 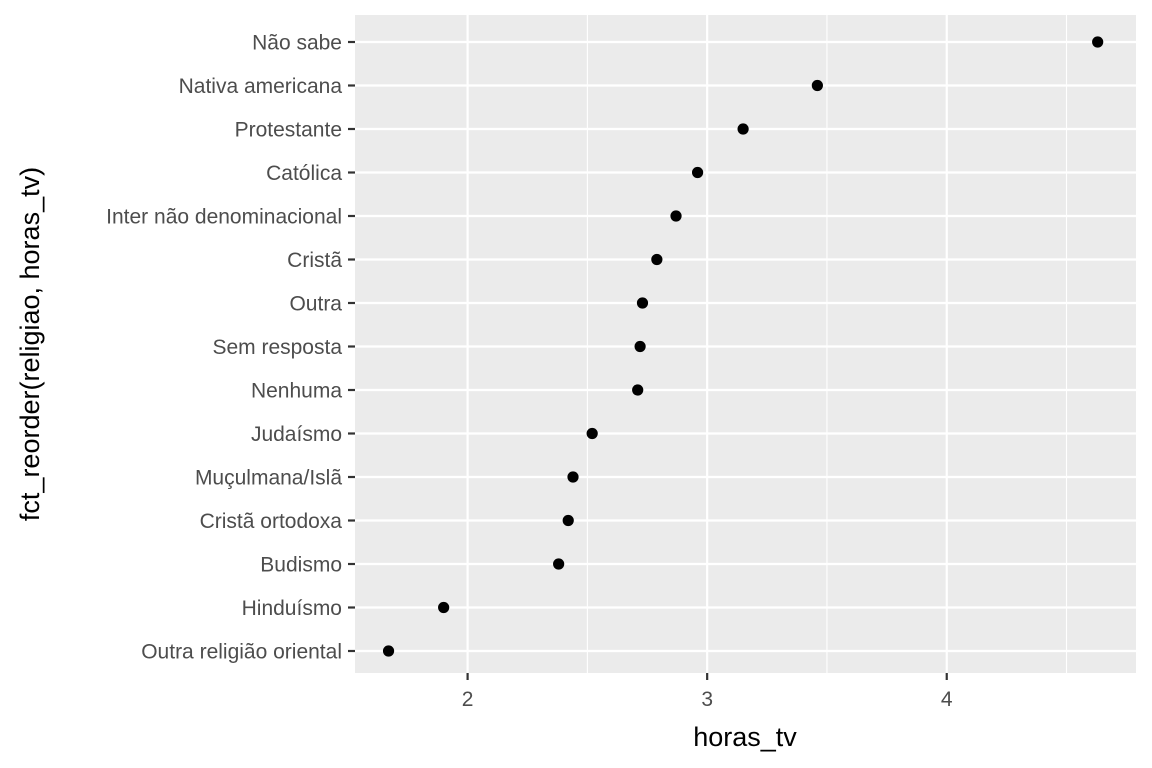 I want to click on y-axis-title: fct_reorder(religiao, horas_tv), so click(x=30, y=344).